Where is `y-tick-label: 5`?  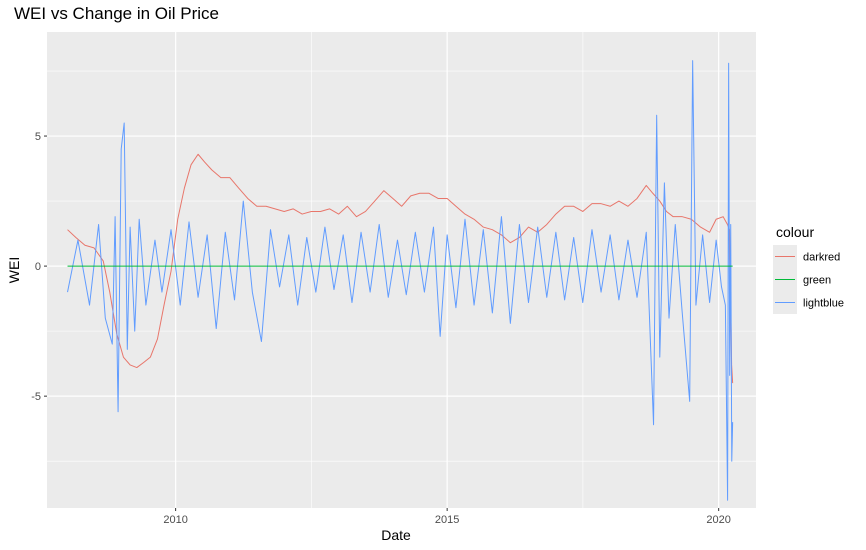
y-tick-label: 5 is located at coordinates (38, 137).